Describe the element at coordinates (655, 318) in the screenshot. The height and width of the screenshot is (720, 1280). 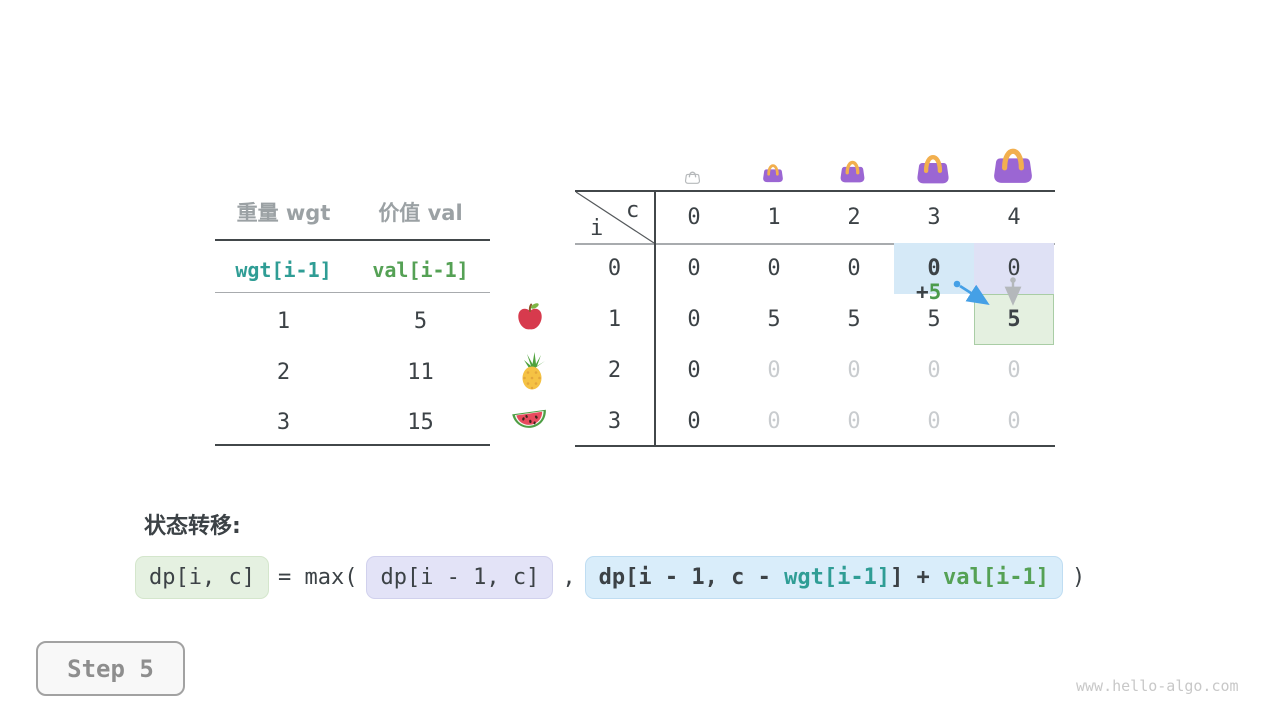
I see `dp-table-vertical-rule` at that location.